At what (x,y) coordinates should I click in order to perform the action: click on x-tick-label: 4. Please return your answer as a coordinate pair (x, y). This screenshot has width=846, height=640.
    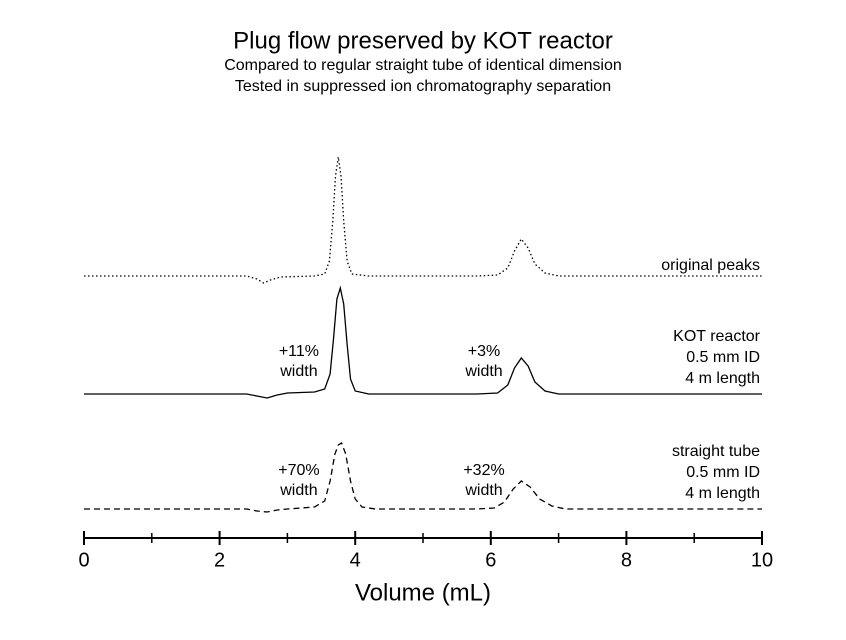
    Looking at the image, I should click on (355, 560).